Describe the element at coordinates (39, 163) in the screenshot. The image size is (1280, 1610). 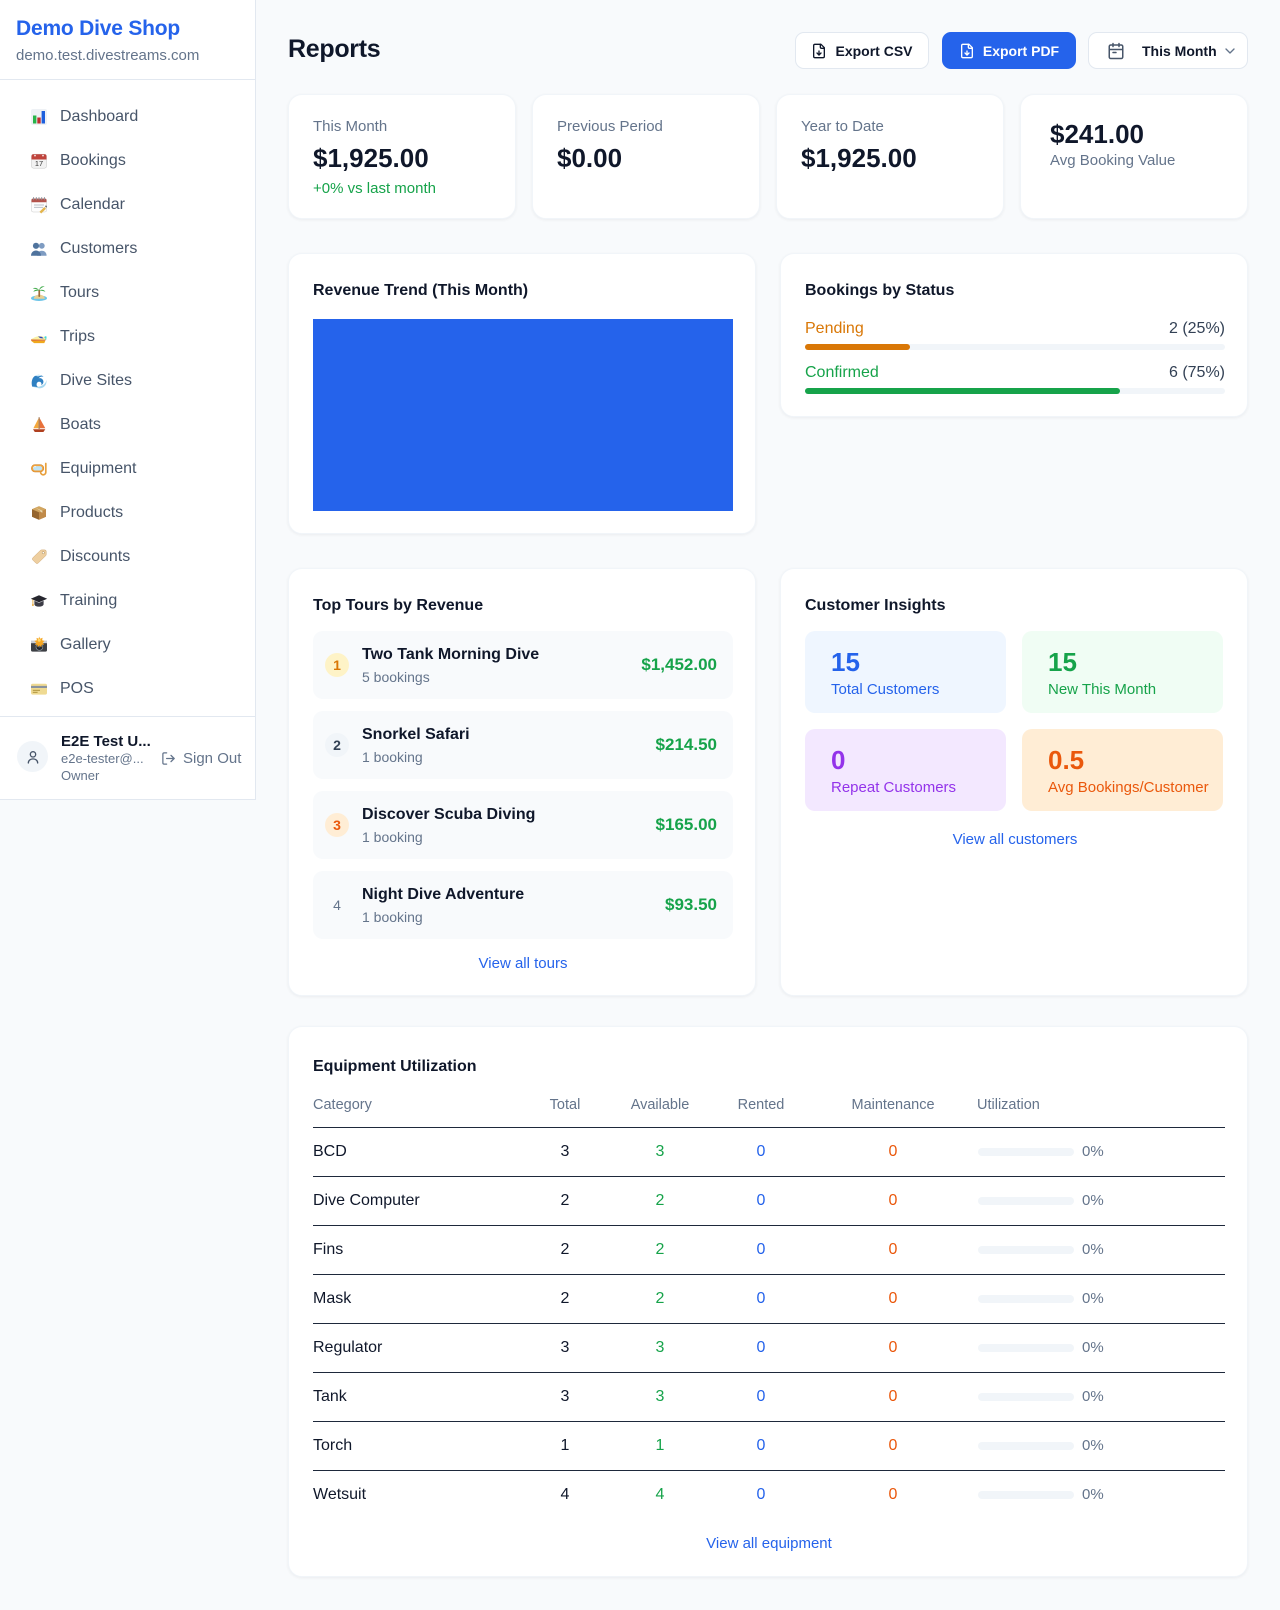
I see `svg-text: 17` at that location.